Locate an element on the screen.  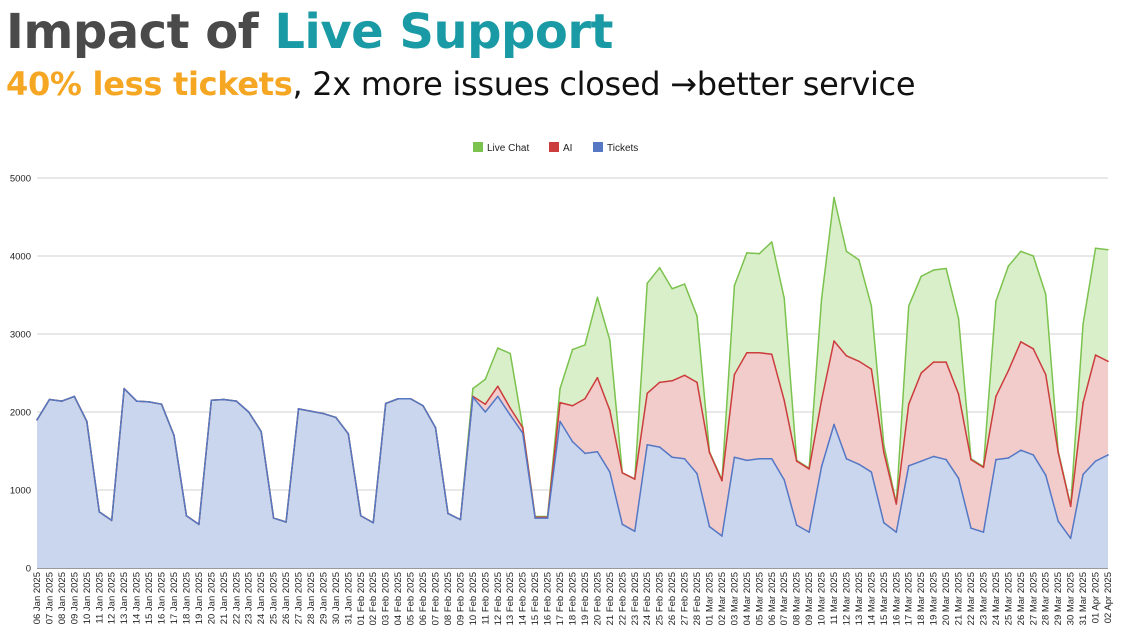
x-tick-label: 14 Mar 2025 is located at coordinates (871, 598).